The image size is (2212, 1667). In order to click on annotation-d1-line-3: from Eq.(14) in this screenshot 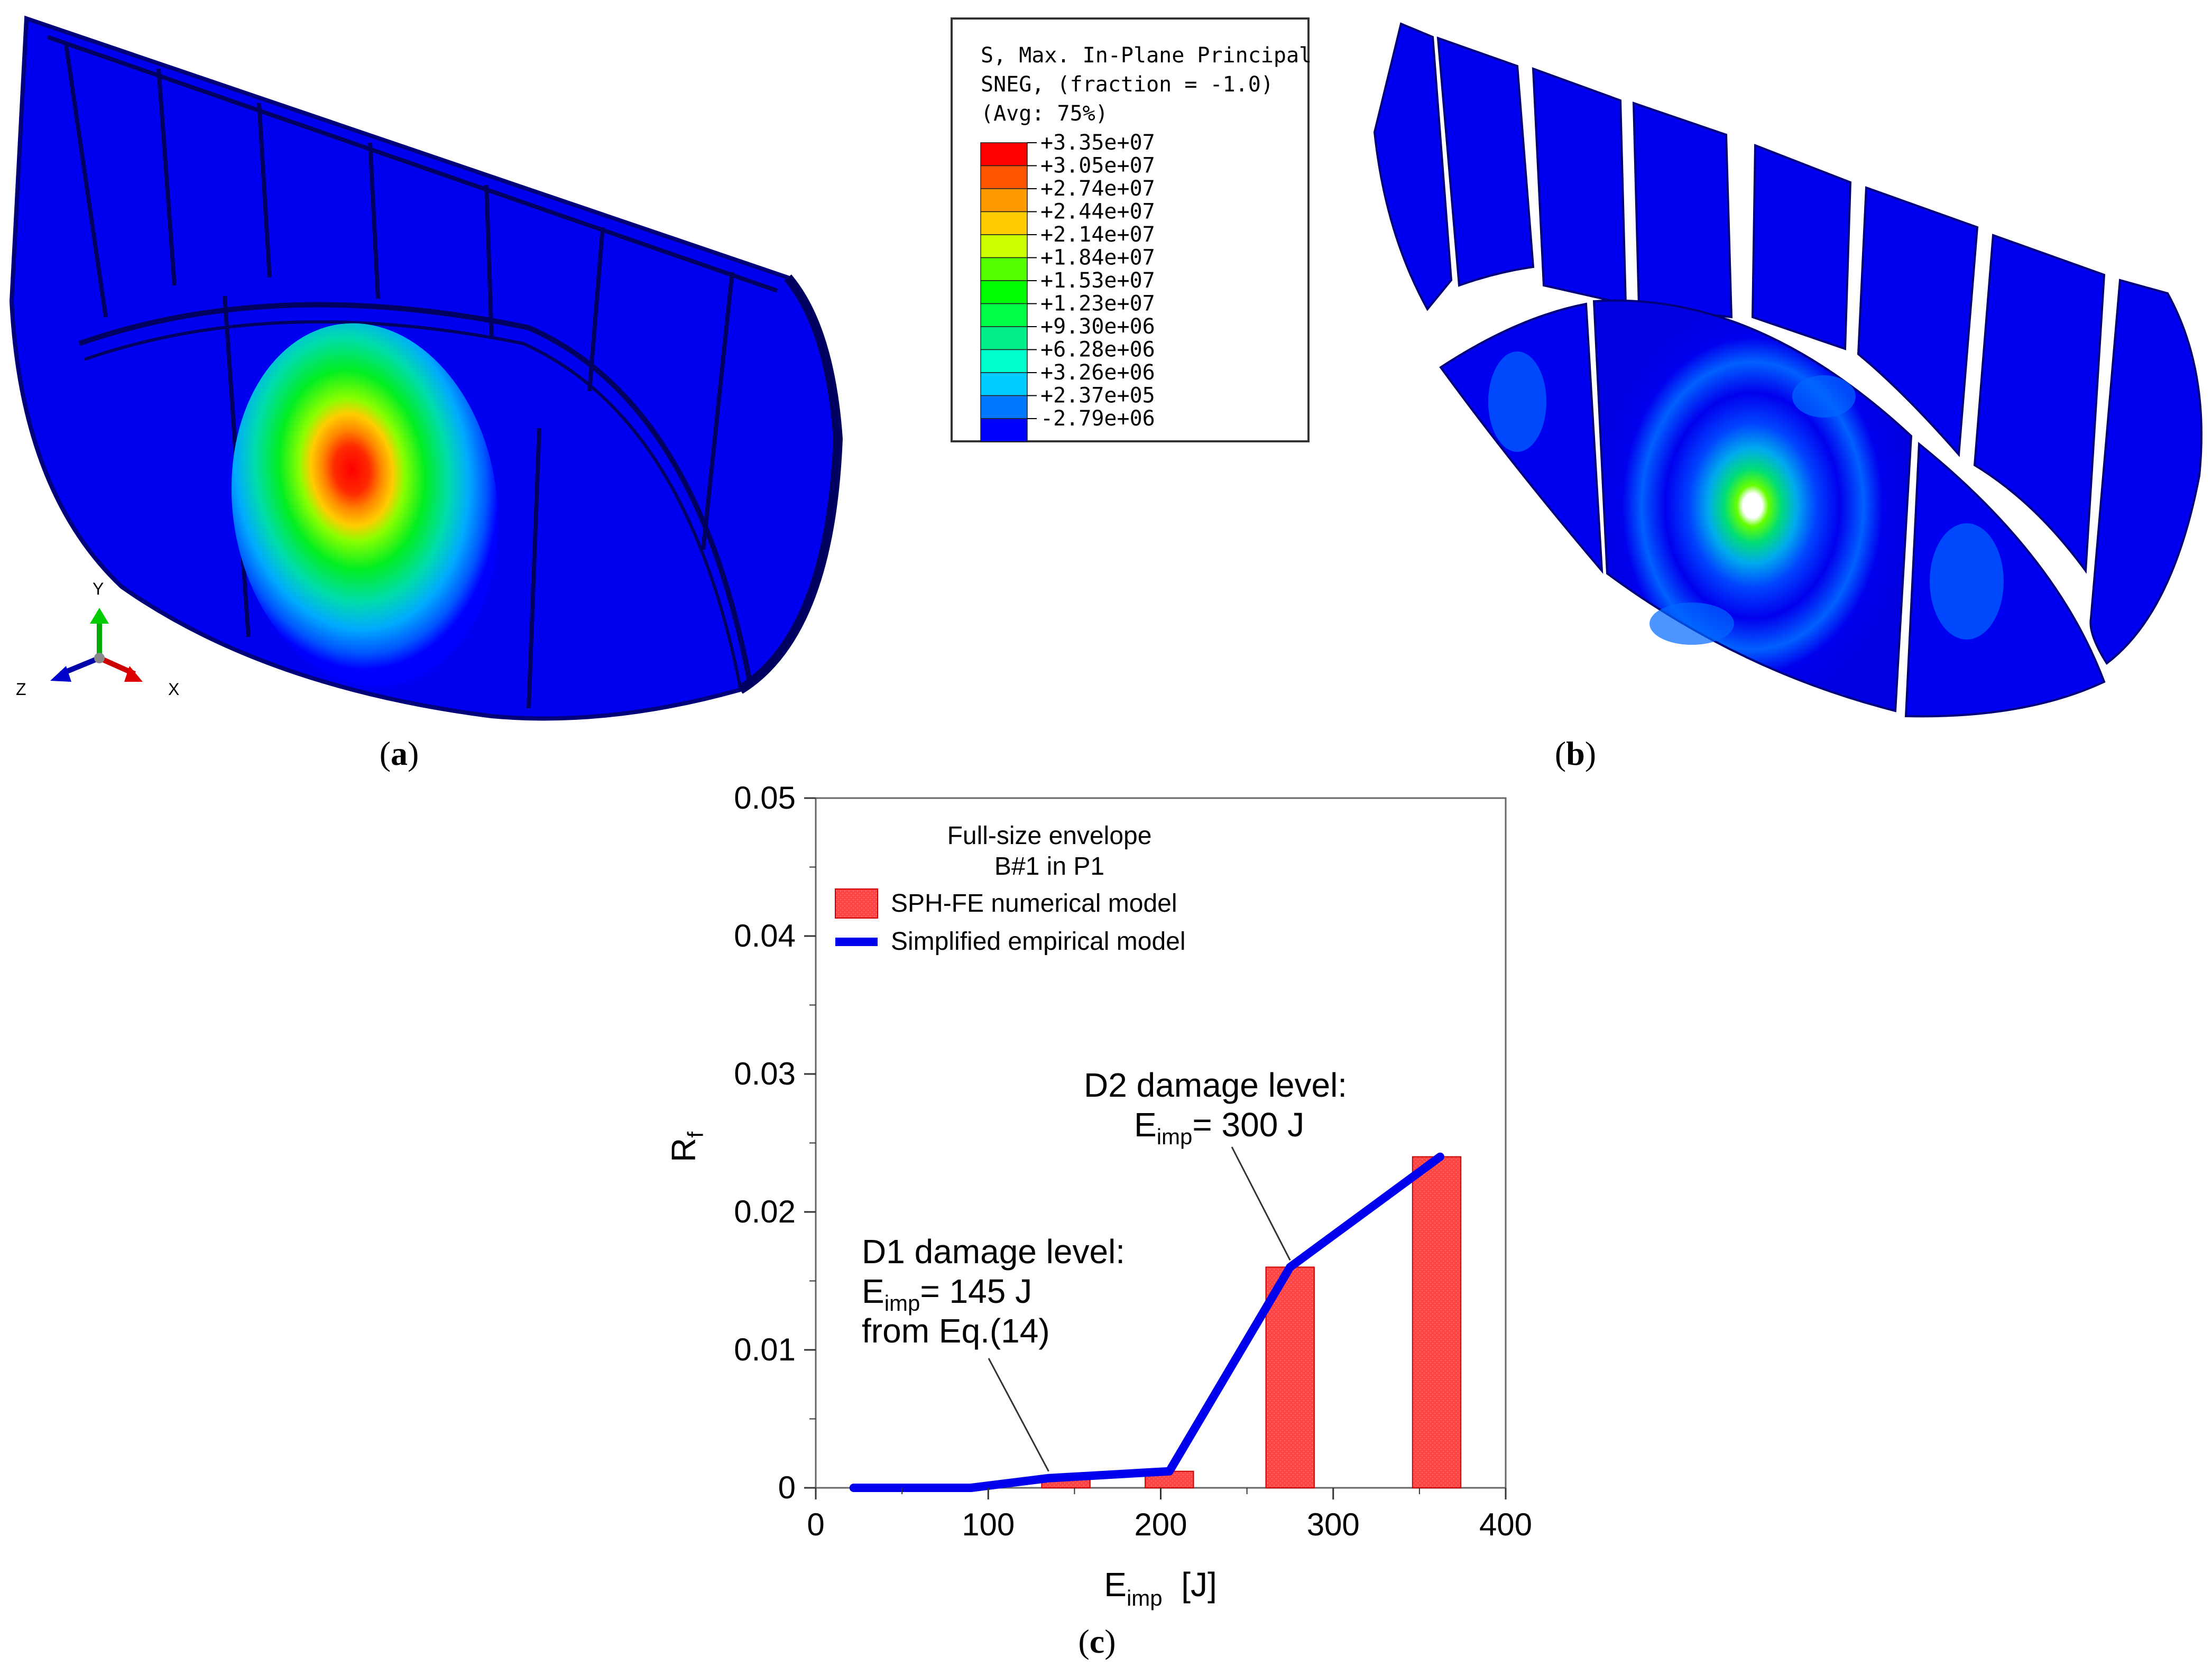, I will do `click(956, 1331)`.